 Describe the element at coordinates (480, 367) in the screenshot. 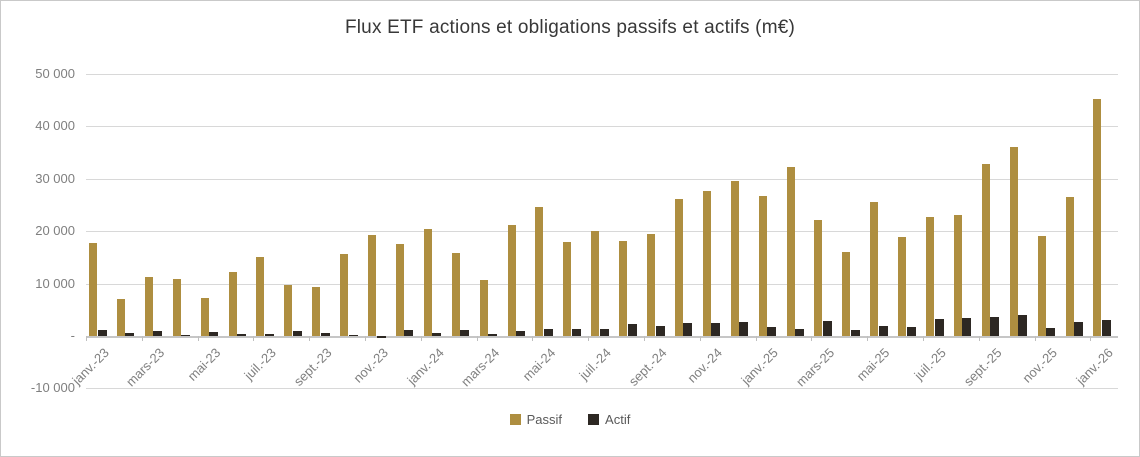

I see `x-axis-tick-label: mars-24` at that location.